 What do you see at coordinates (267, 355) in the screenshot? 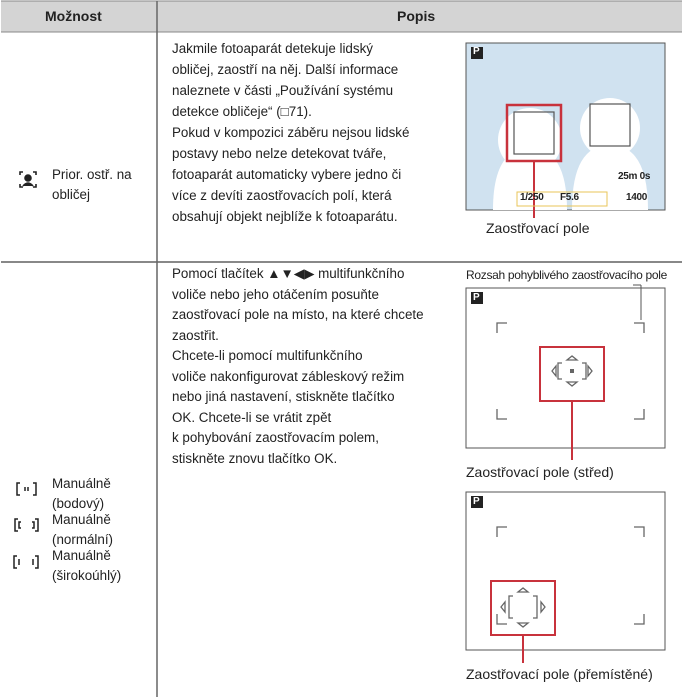
I see `description-line: Chcete-li pomocí multifunkčního` at bounding box center [267, 355].